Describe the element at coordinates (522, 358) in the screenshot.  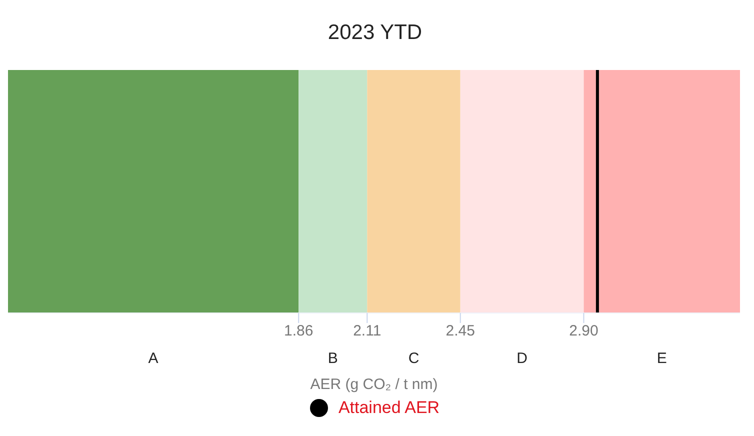
I see `text: D` at that location.